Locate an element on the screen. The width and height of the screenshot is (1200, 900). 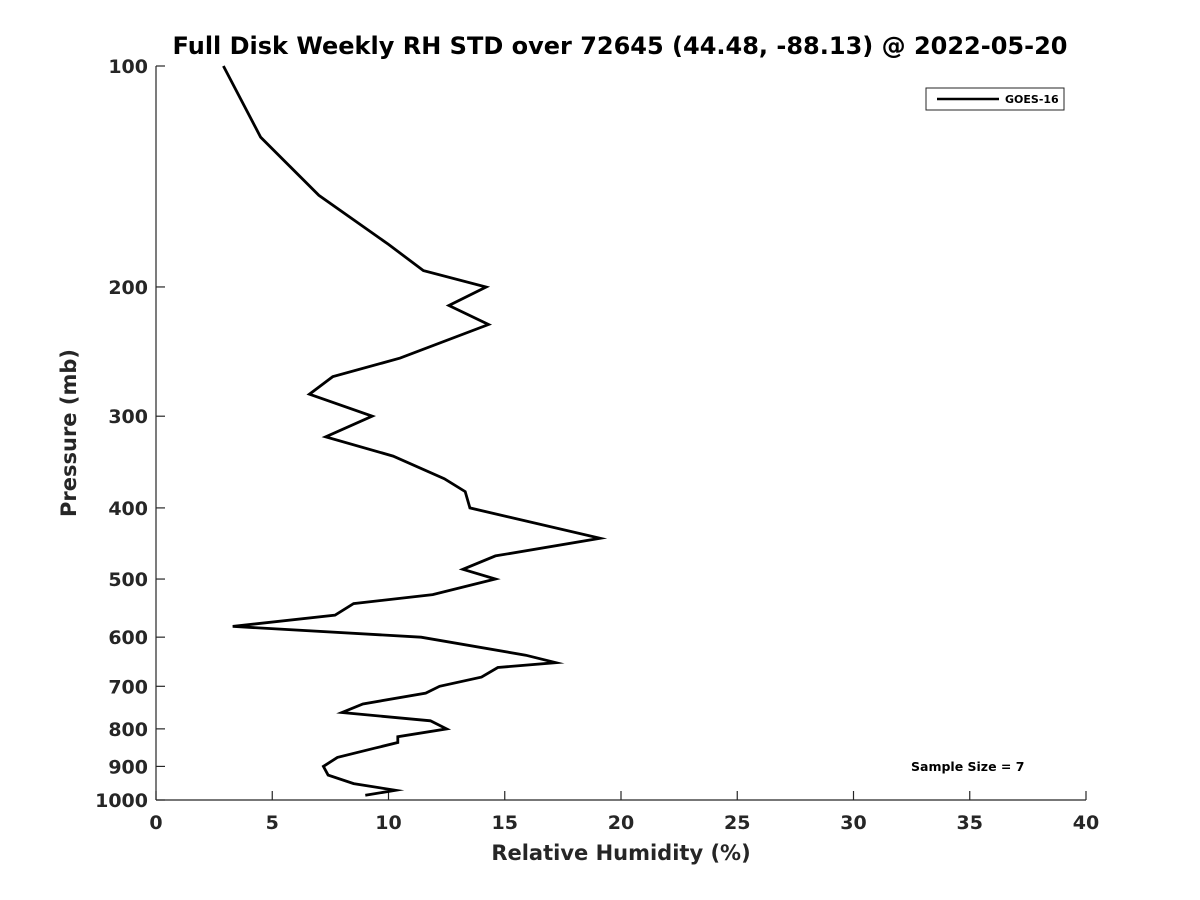
x-tick-label: 30 is located at coordinates (853, 823).